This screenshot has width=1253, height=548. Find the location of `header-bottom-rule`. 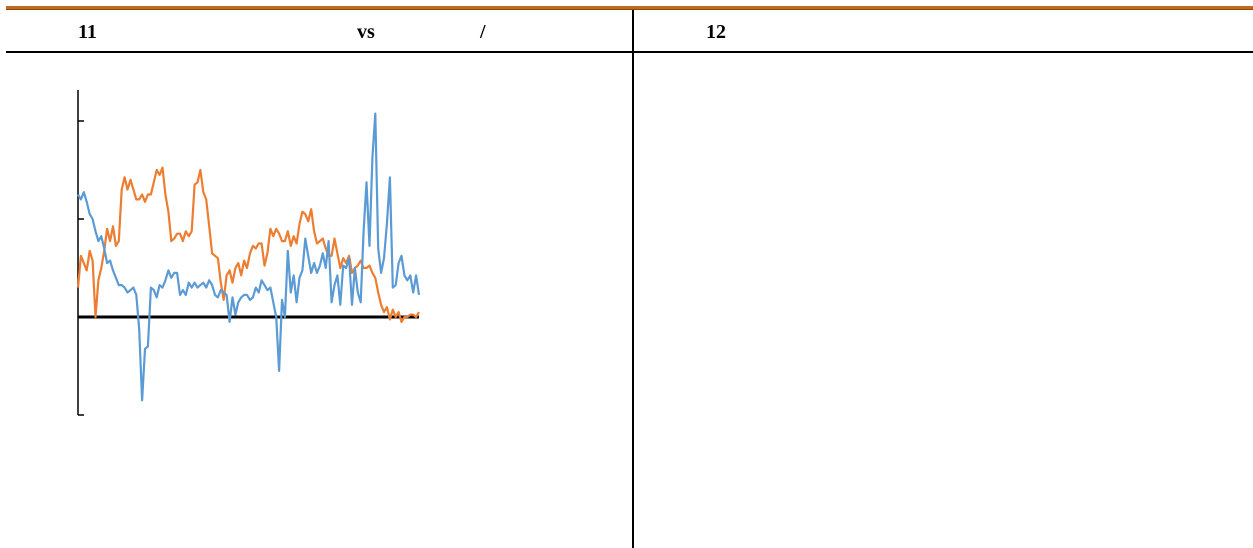

header-bottom-rule is located at coordinates (629, 52).